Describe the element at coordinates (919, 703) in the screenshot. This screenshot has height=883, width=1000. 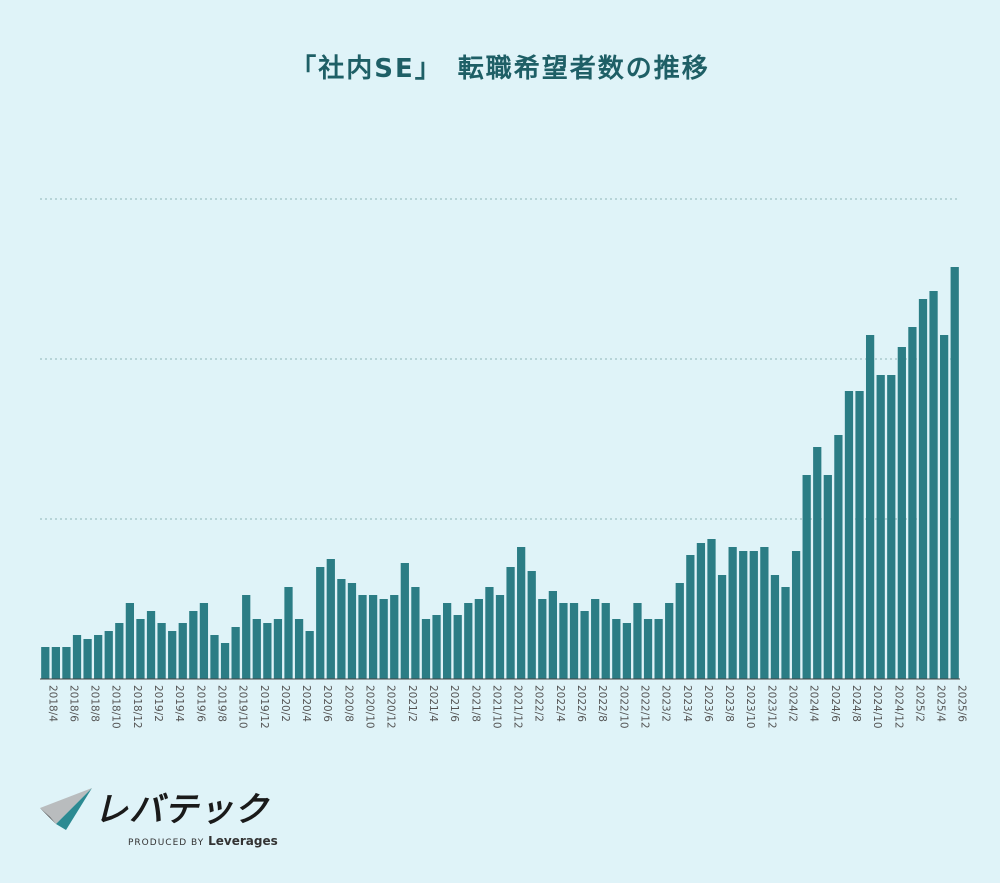
I see `x-tick-label: 2025/2` at that location.